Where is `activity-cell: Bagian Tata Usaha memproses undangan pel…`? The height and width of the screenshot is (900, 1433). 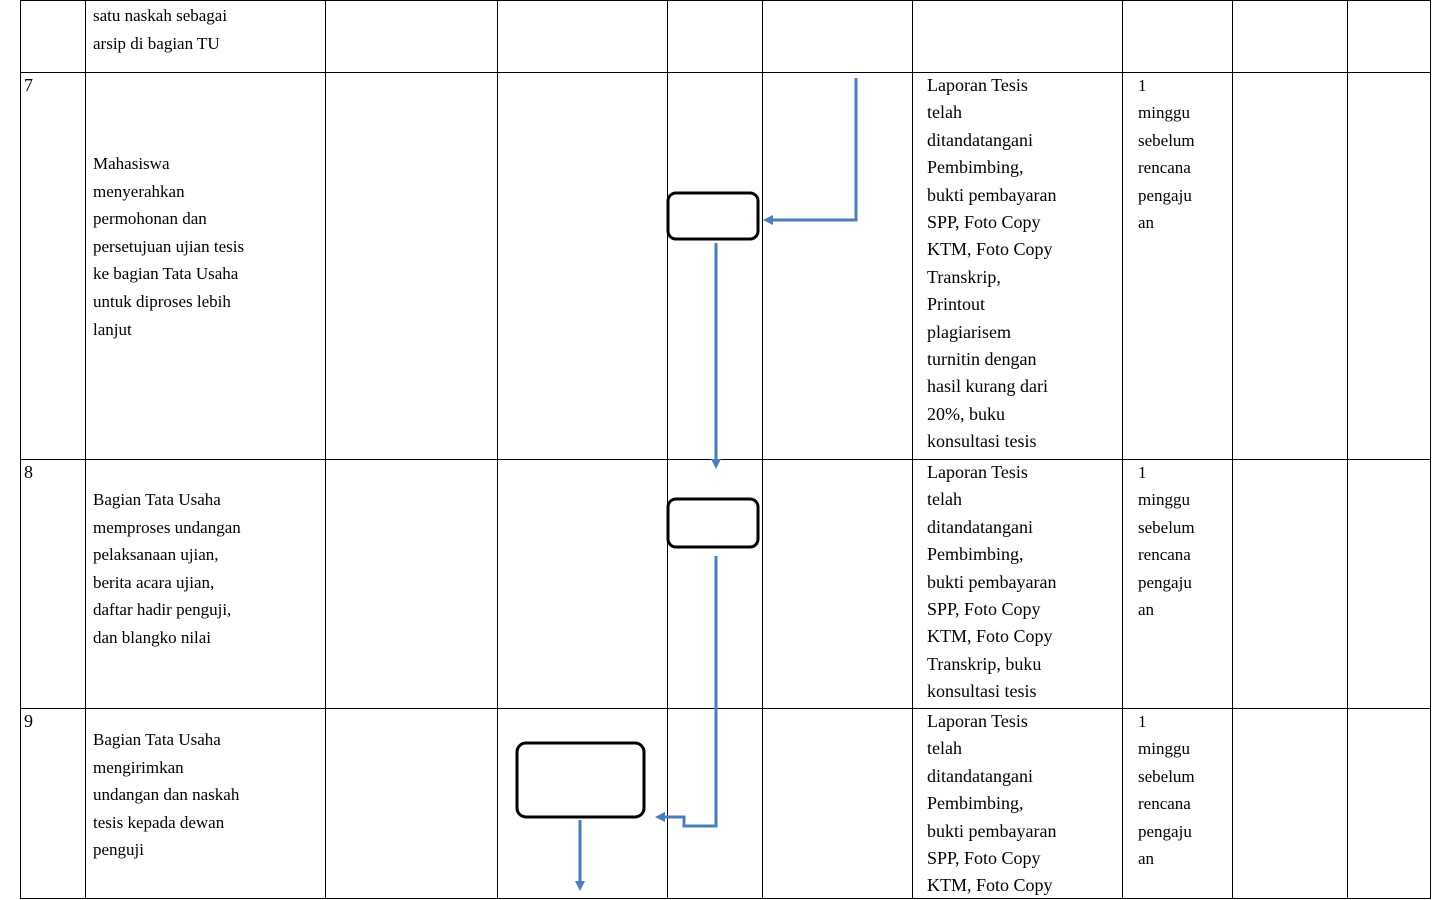
activity-cell: Bagian Tata Usaha memproses undangan pel… is located at coordinates (167, 568).